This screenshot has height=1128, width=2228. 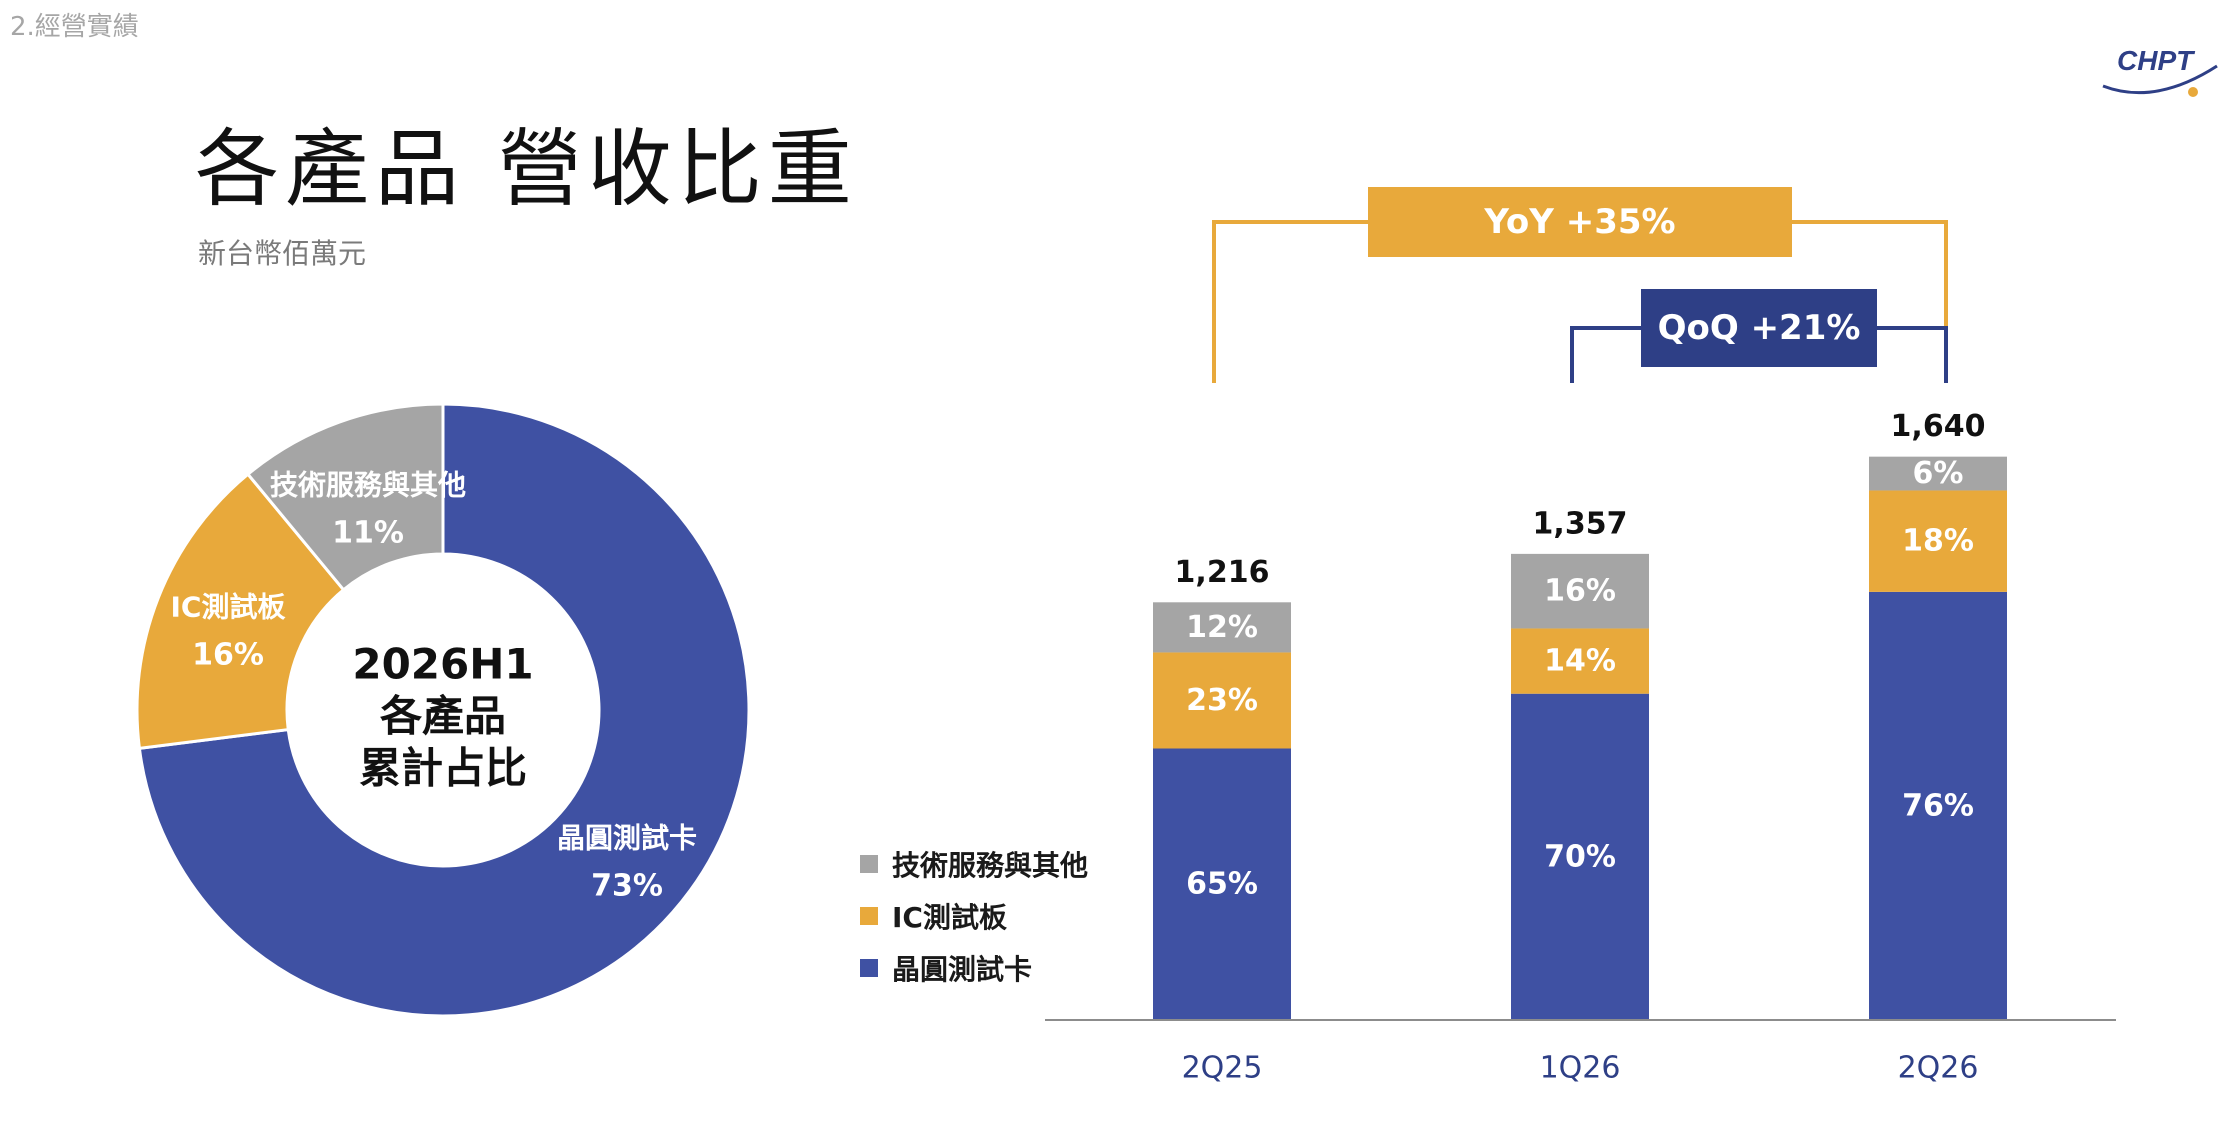 I want to click on donut-slice-label-2: 11%, so click(x=368, y=533).